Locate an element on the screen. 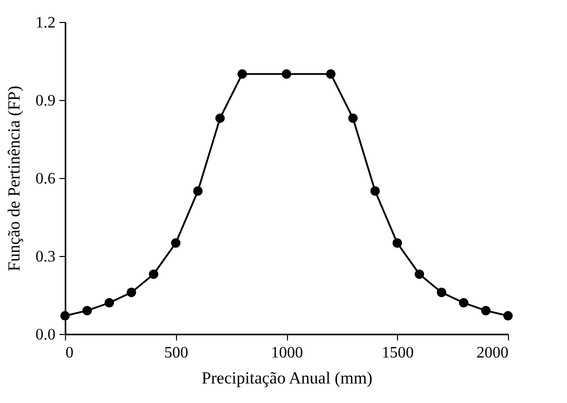 The image size is (567, 403). y-tick-label: 0.0 is located at coordinates (46, 335).